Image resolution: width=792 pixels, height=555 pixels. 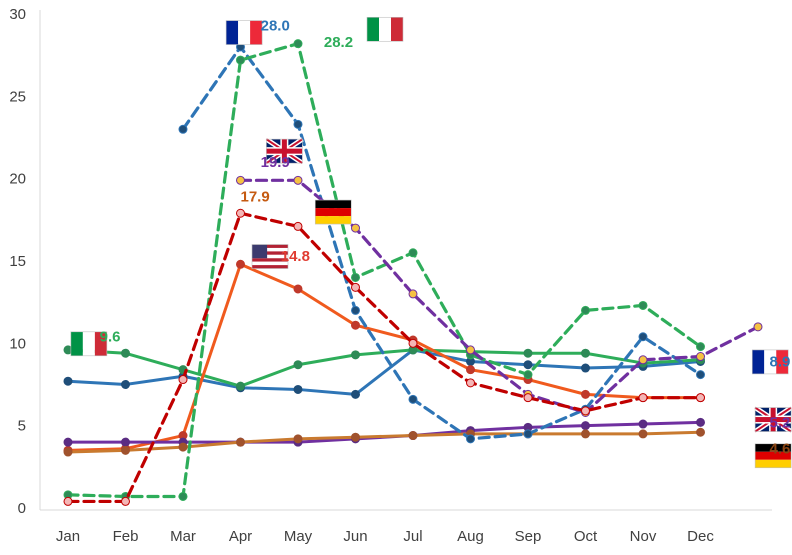 I want to click on value-annotation: 4.6, so click(x=780, y=449).